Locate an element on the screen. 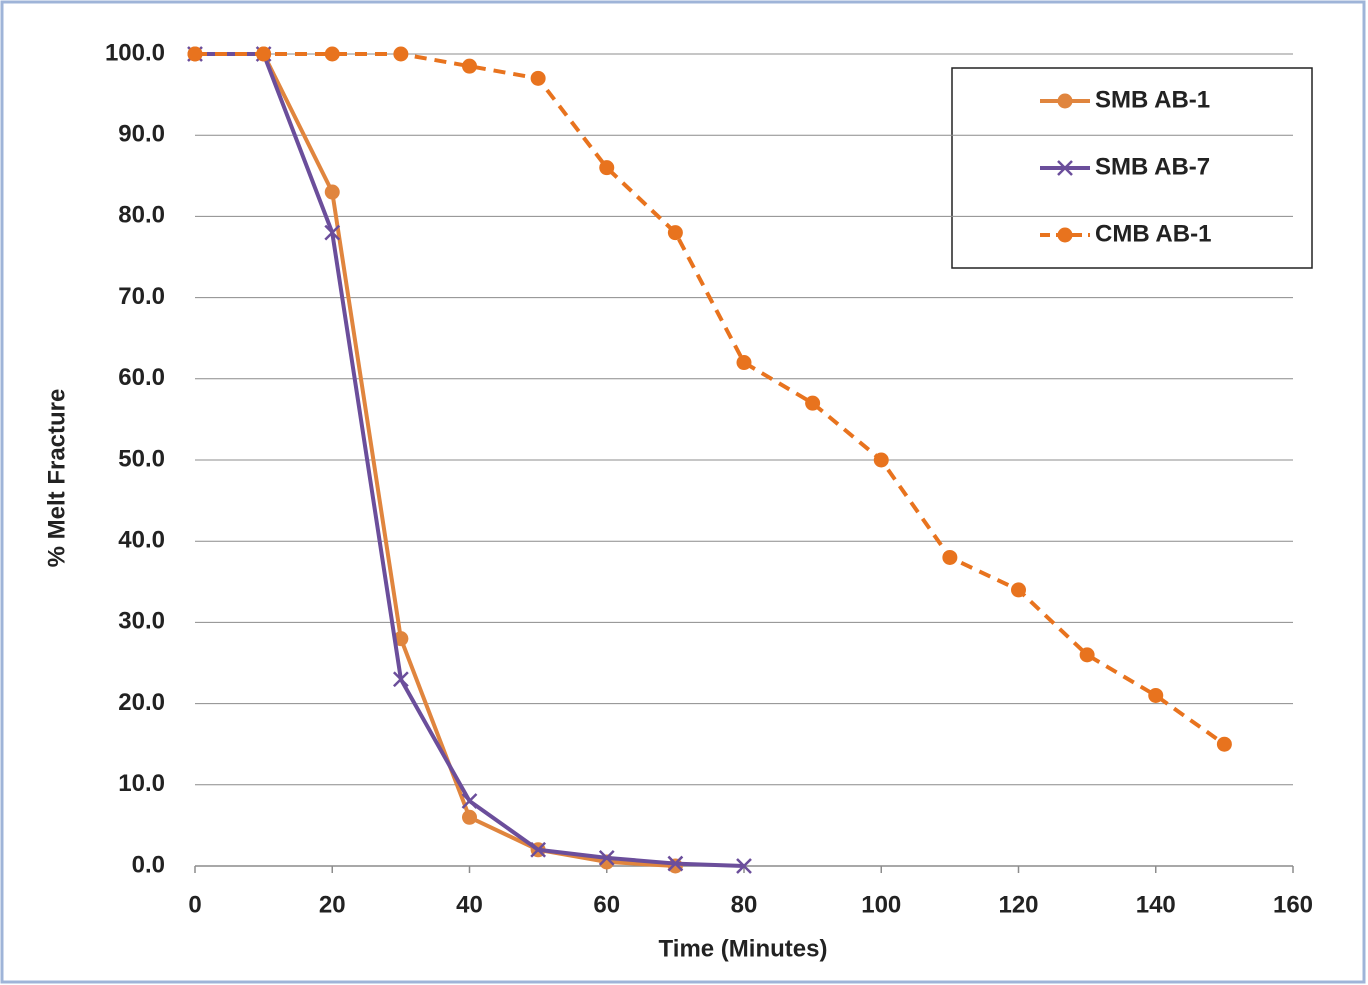 The width and height of the screenshot is (1368, 985). x-tick-label: 40 is located at coordinates (469, 904).